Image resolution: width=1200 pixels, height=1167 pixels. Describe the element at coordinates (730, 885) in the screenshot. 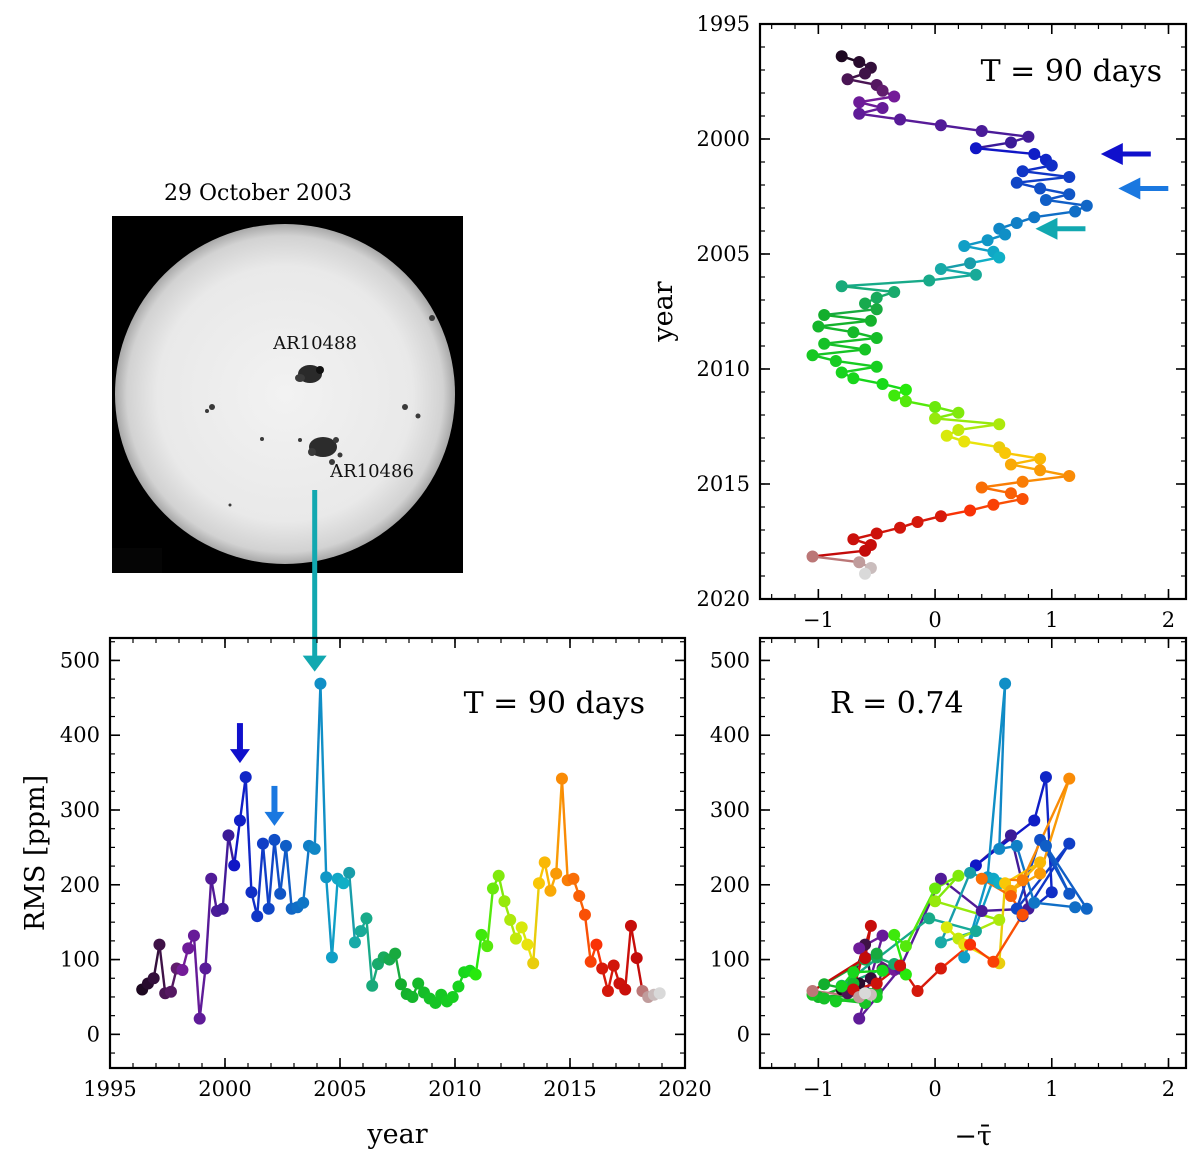

I see `y-tick-label: 200` at that location.